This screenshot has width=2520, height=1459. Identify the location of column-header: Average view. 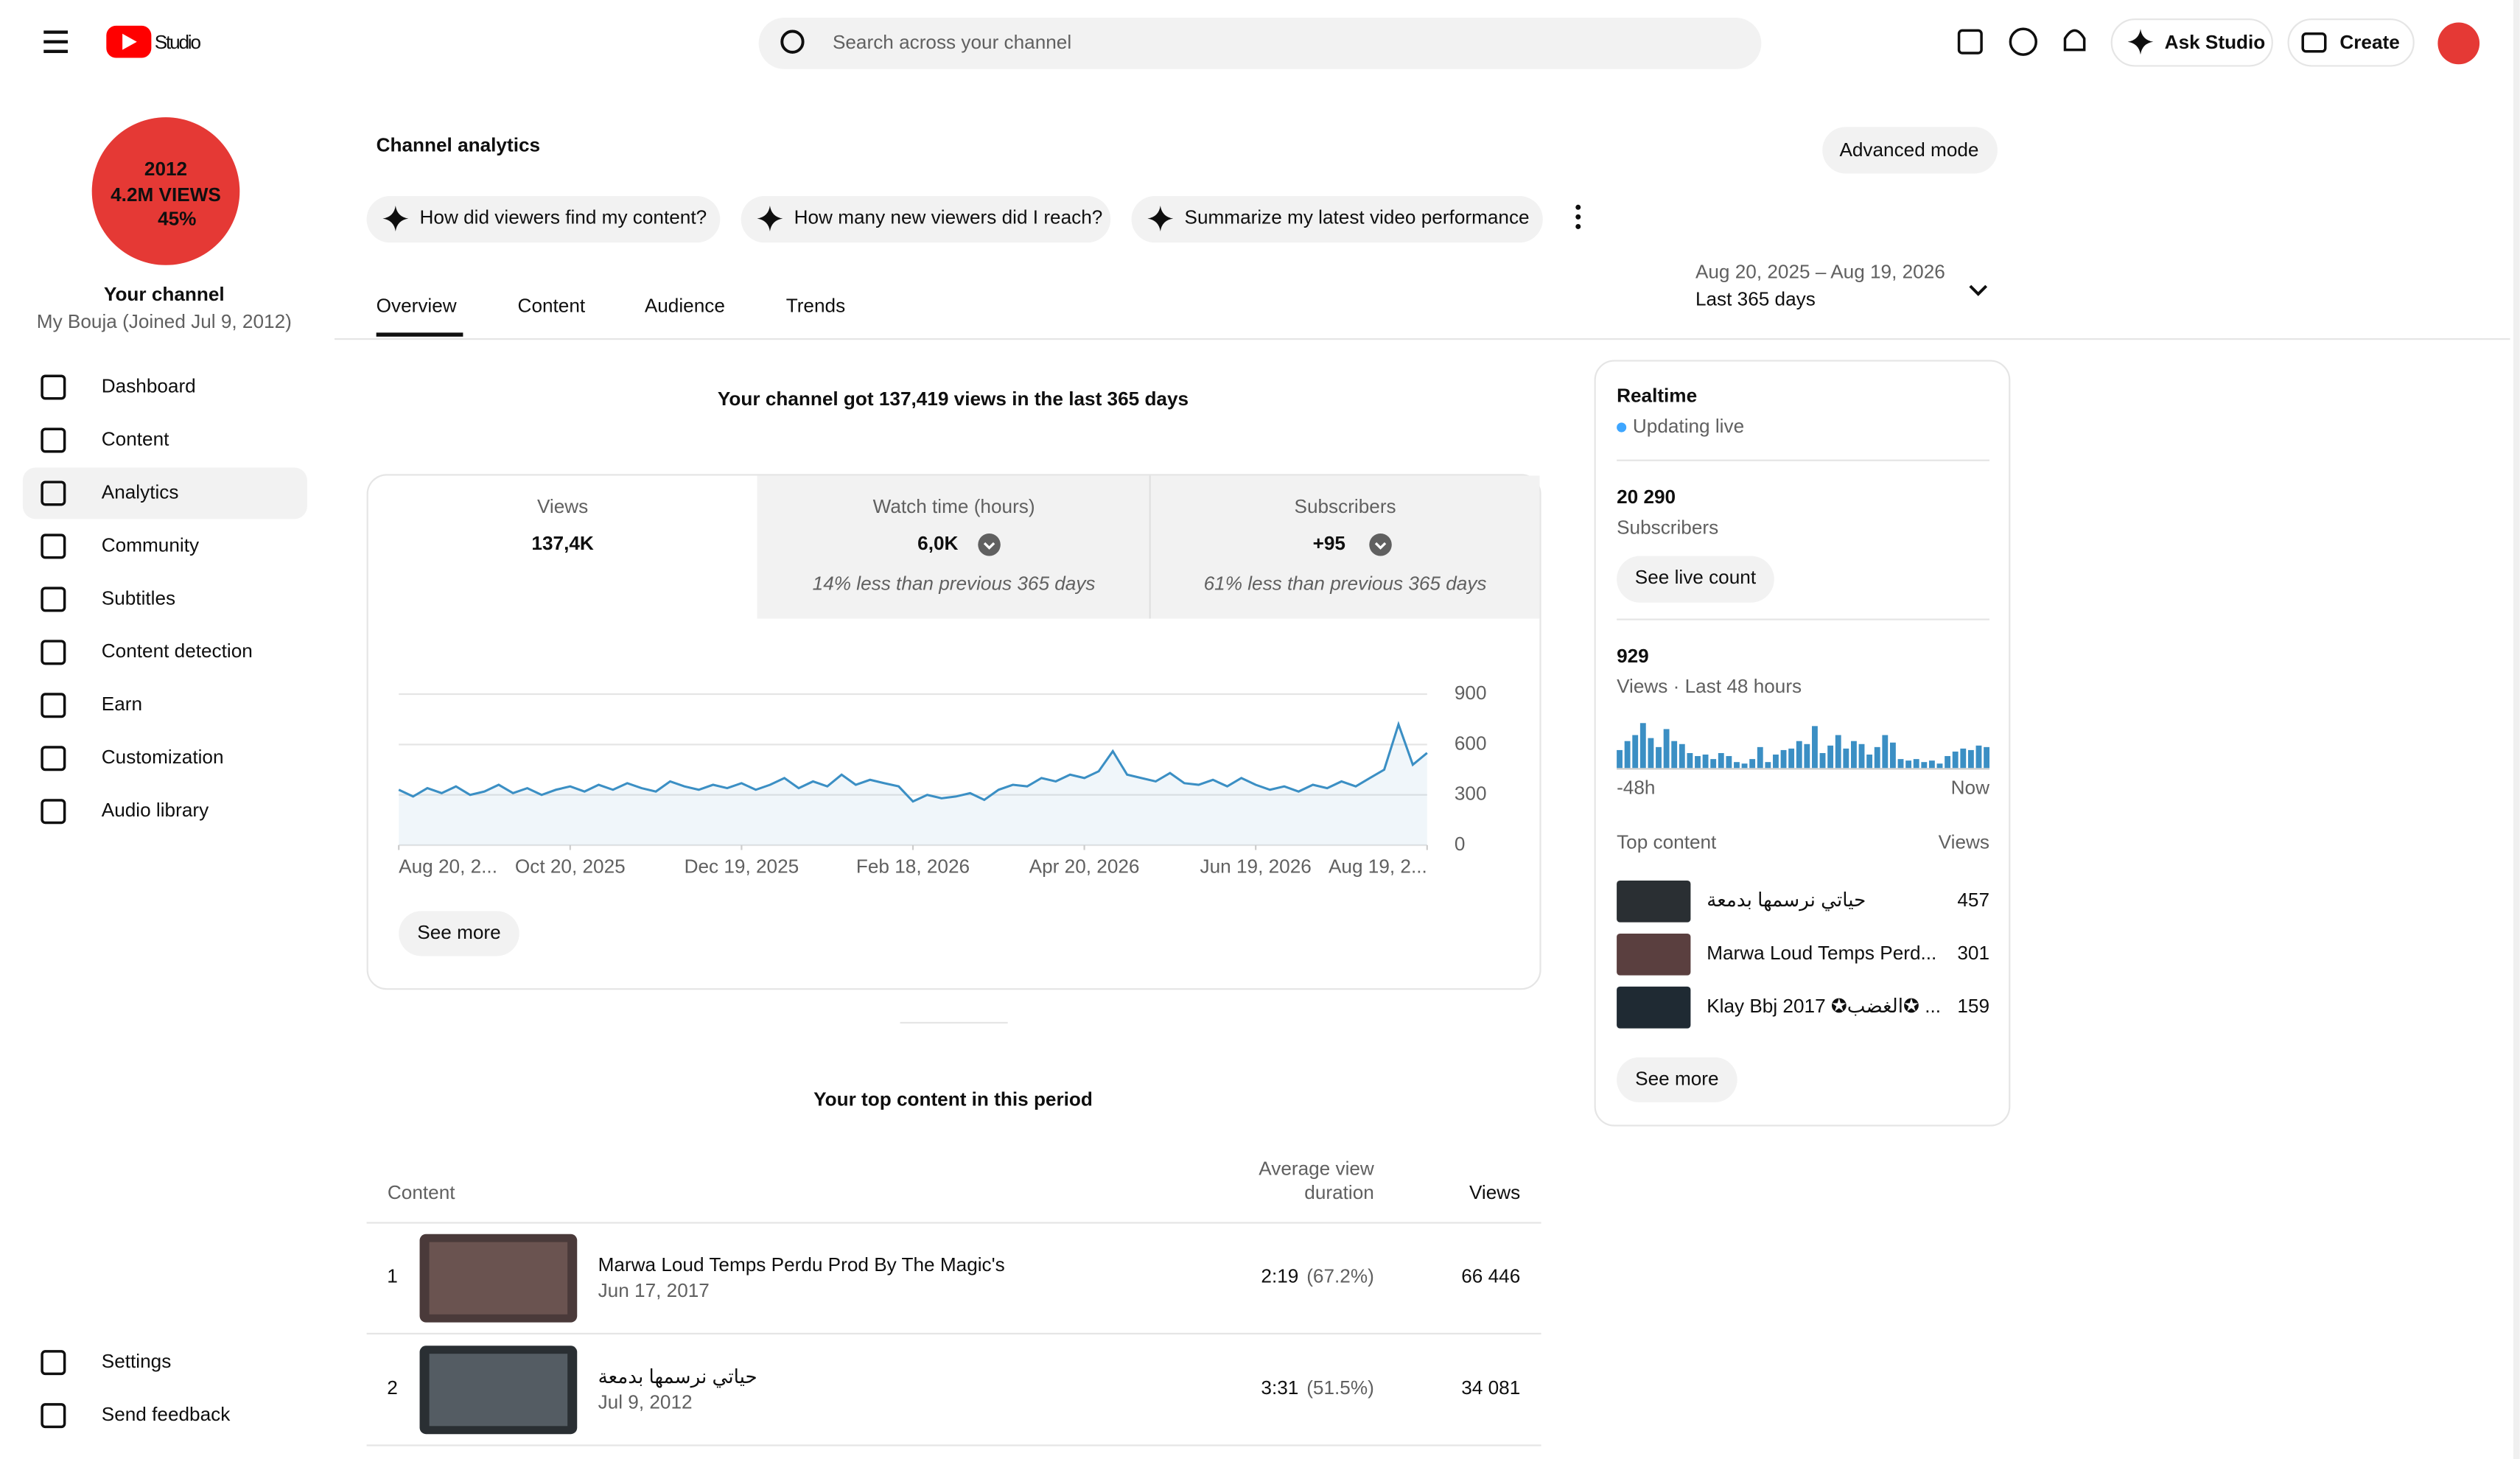
(1316, 1168).